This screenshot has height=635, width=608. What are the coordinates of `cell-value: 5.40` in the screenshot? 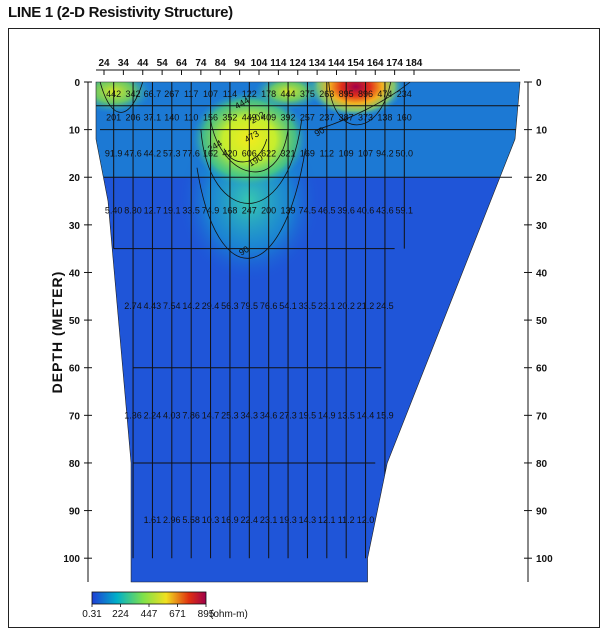 It's located at (114, 211).